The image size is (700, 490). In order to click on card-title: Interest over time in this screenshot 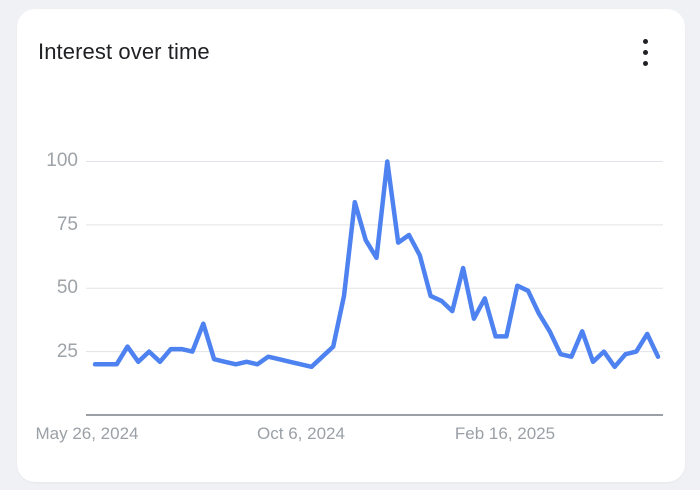, I will do `click(124, 51)`.